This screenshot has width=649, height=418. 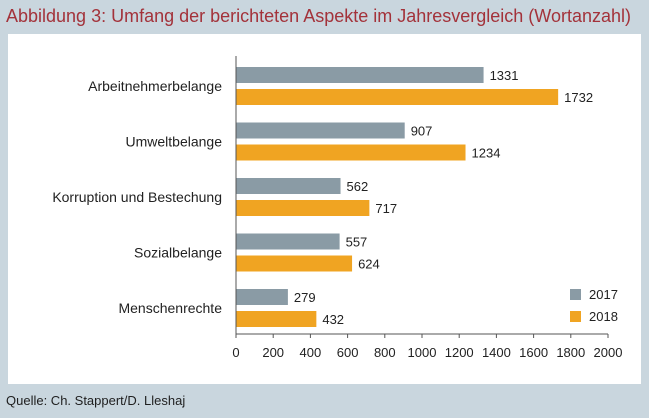 What do you see at coordinates (504, 75) in the screenshot?
I see `value-label: 1331` at bounding box center [504, 75].